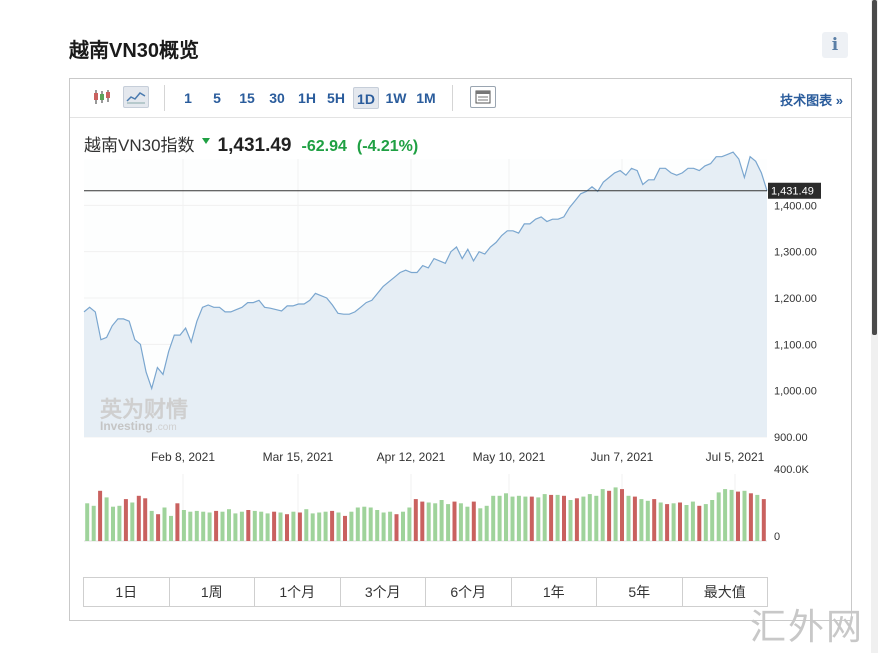 This screenshot has width=878, height=653. I want to click on range-max: 最大值, so click(724, 592).